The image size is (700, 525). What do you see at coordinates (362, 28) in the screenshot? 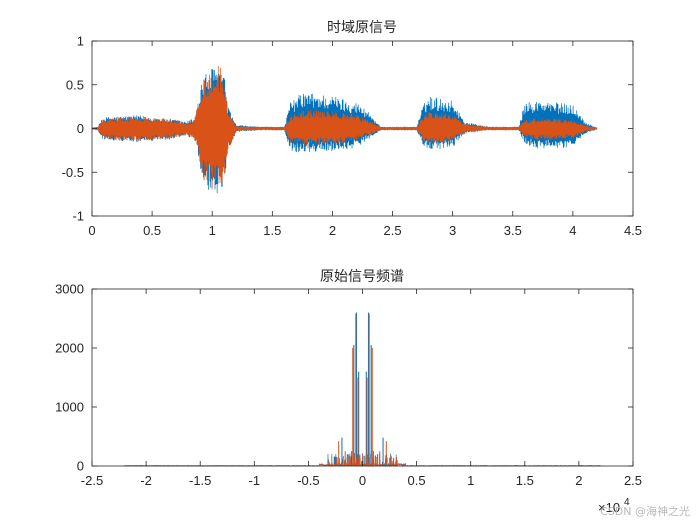
I see `time-domain-title: 时域原信号` at bounding box center [362, 28].